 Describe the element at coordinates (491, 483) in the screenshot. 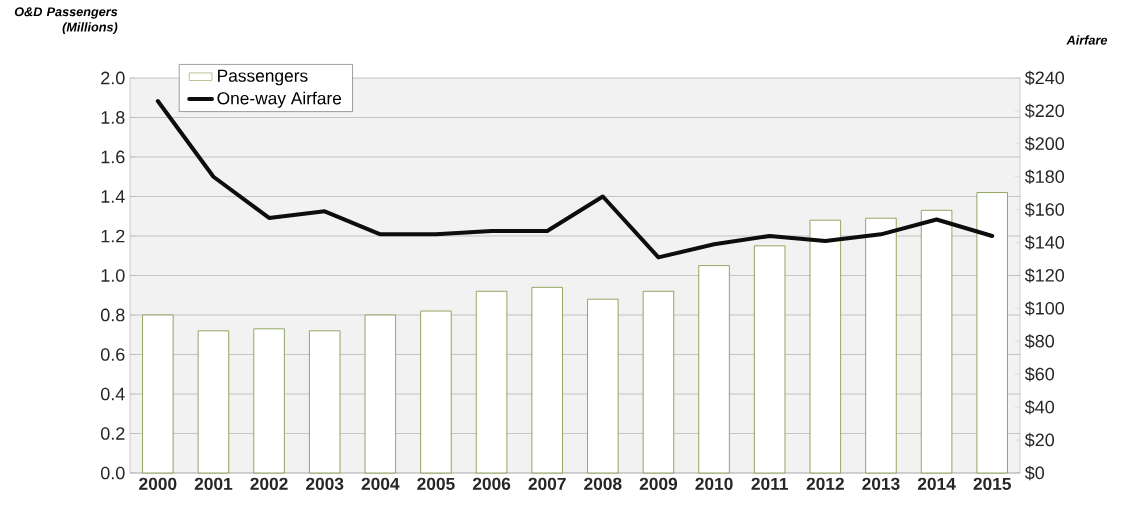

I see `x-tick-label: 2006` at that location.